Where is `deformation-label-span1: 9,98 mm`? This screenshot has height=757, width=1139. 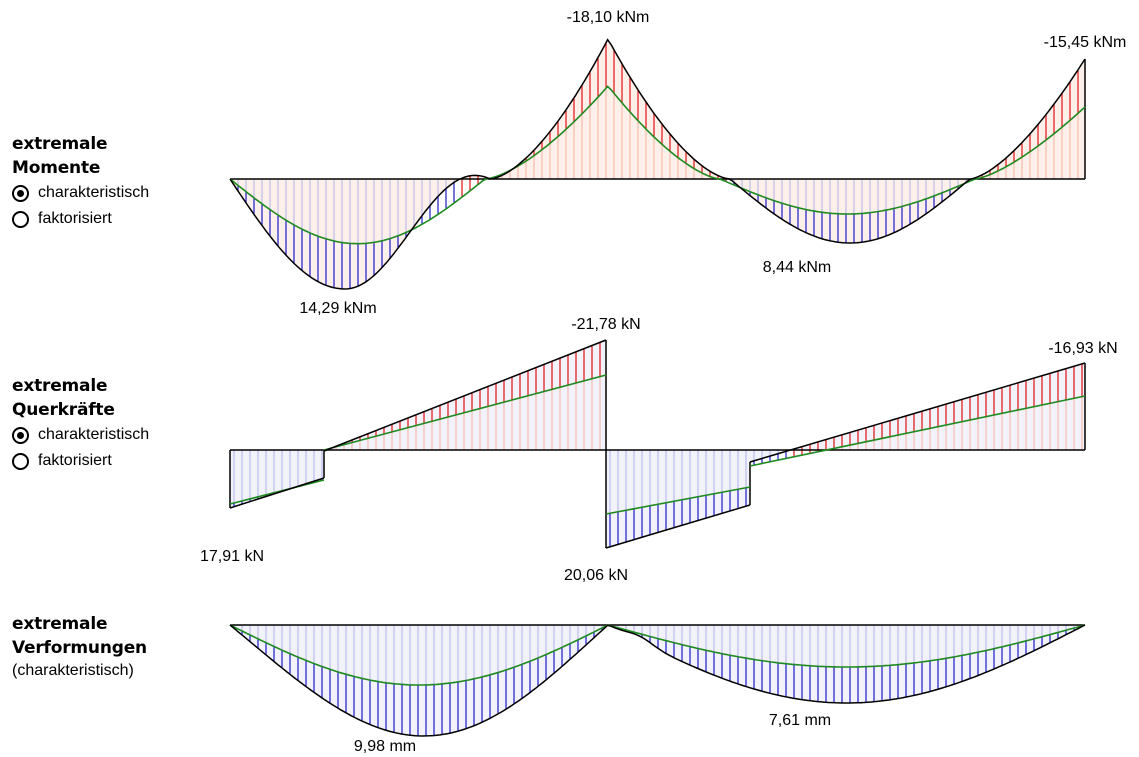 deformation-label-span1: 9,98 mm is located at coordinates (385, 746).